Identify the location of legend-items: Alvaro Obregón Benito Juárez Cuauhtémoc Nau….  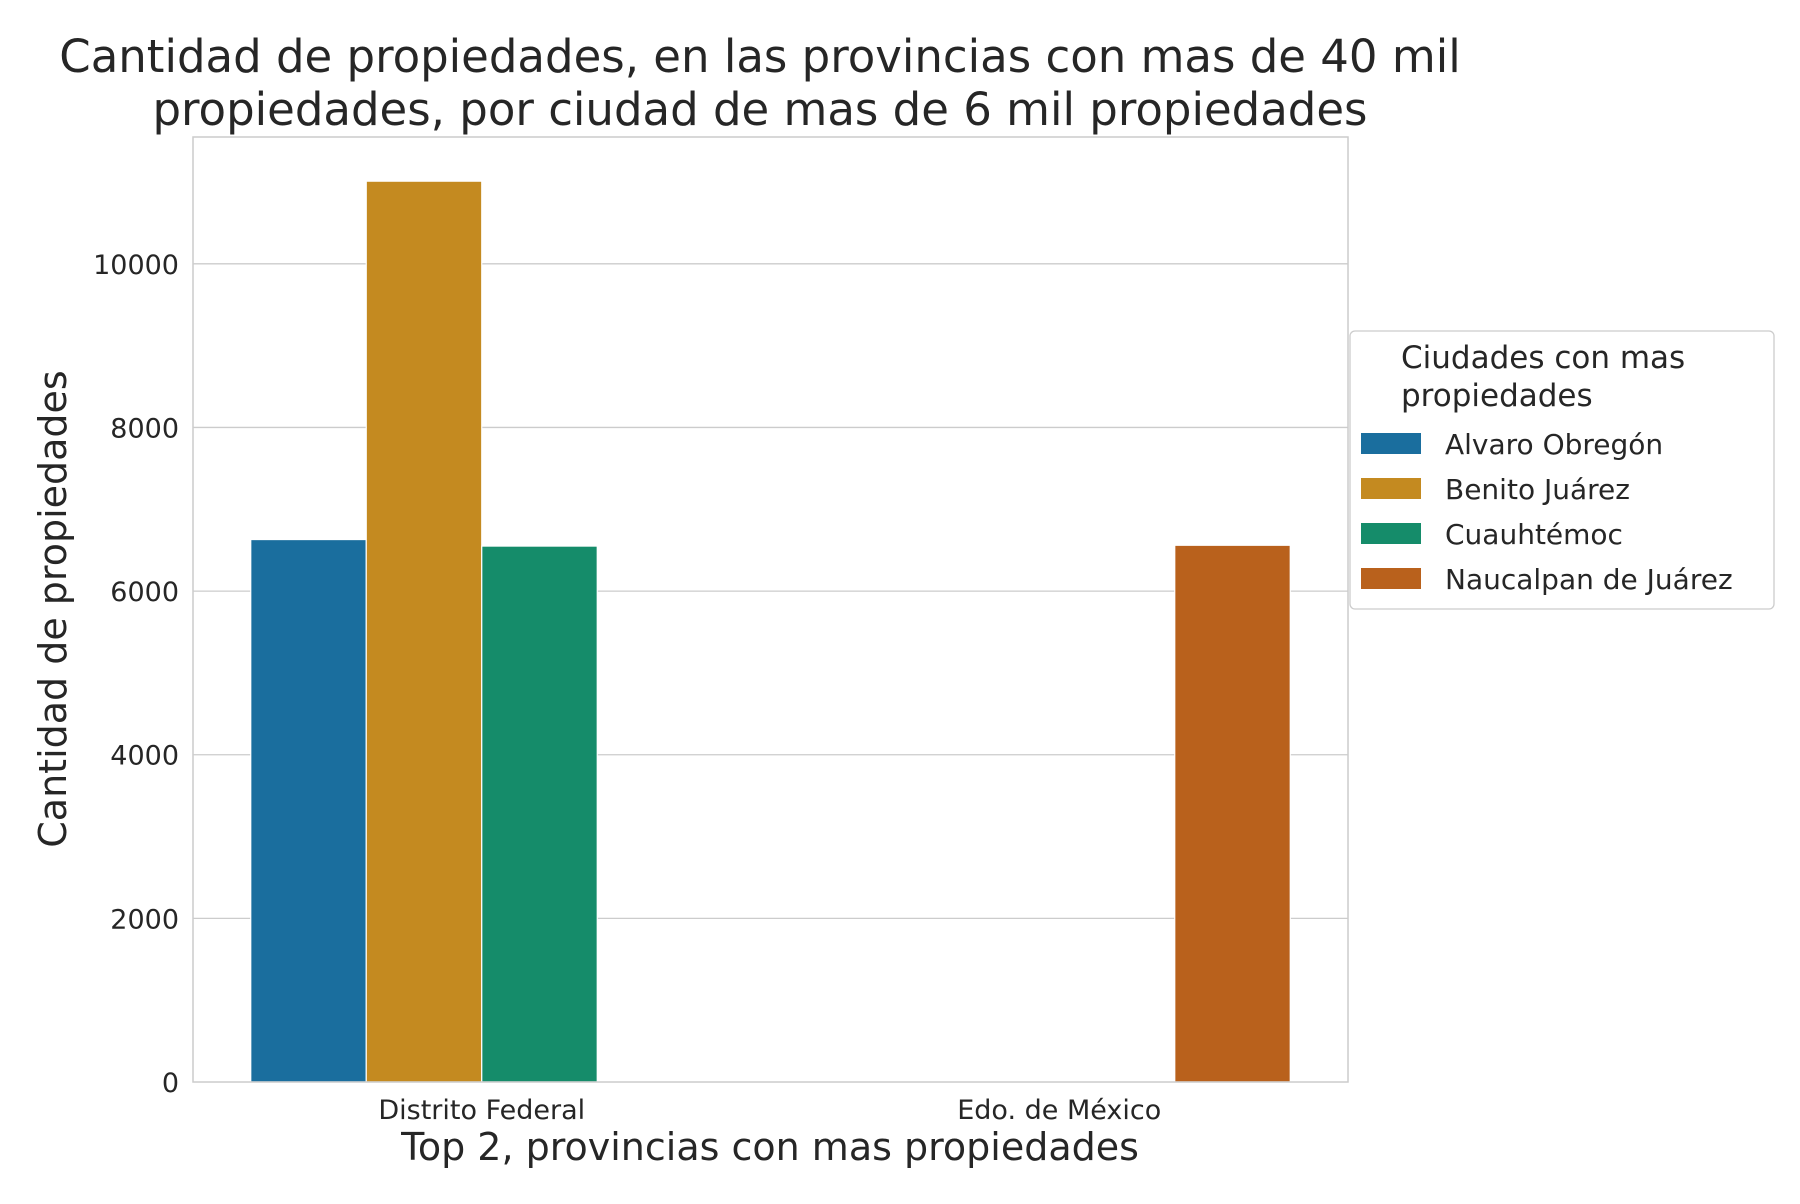
(1547, 512).